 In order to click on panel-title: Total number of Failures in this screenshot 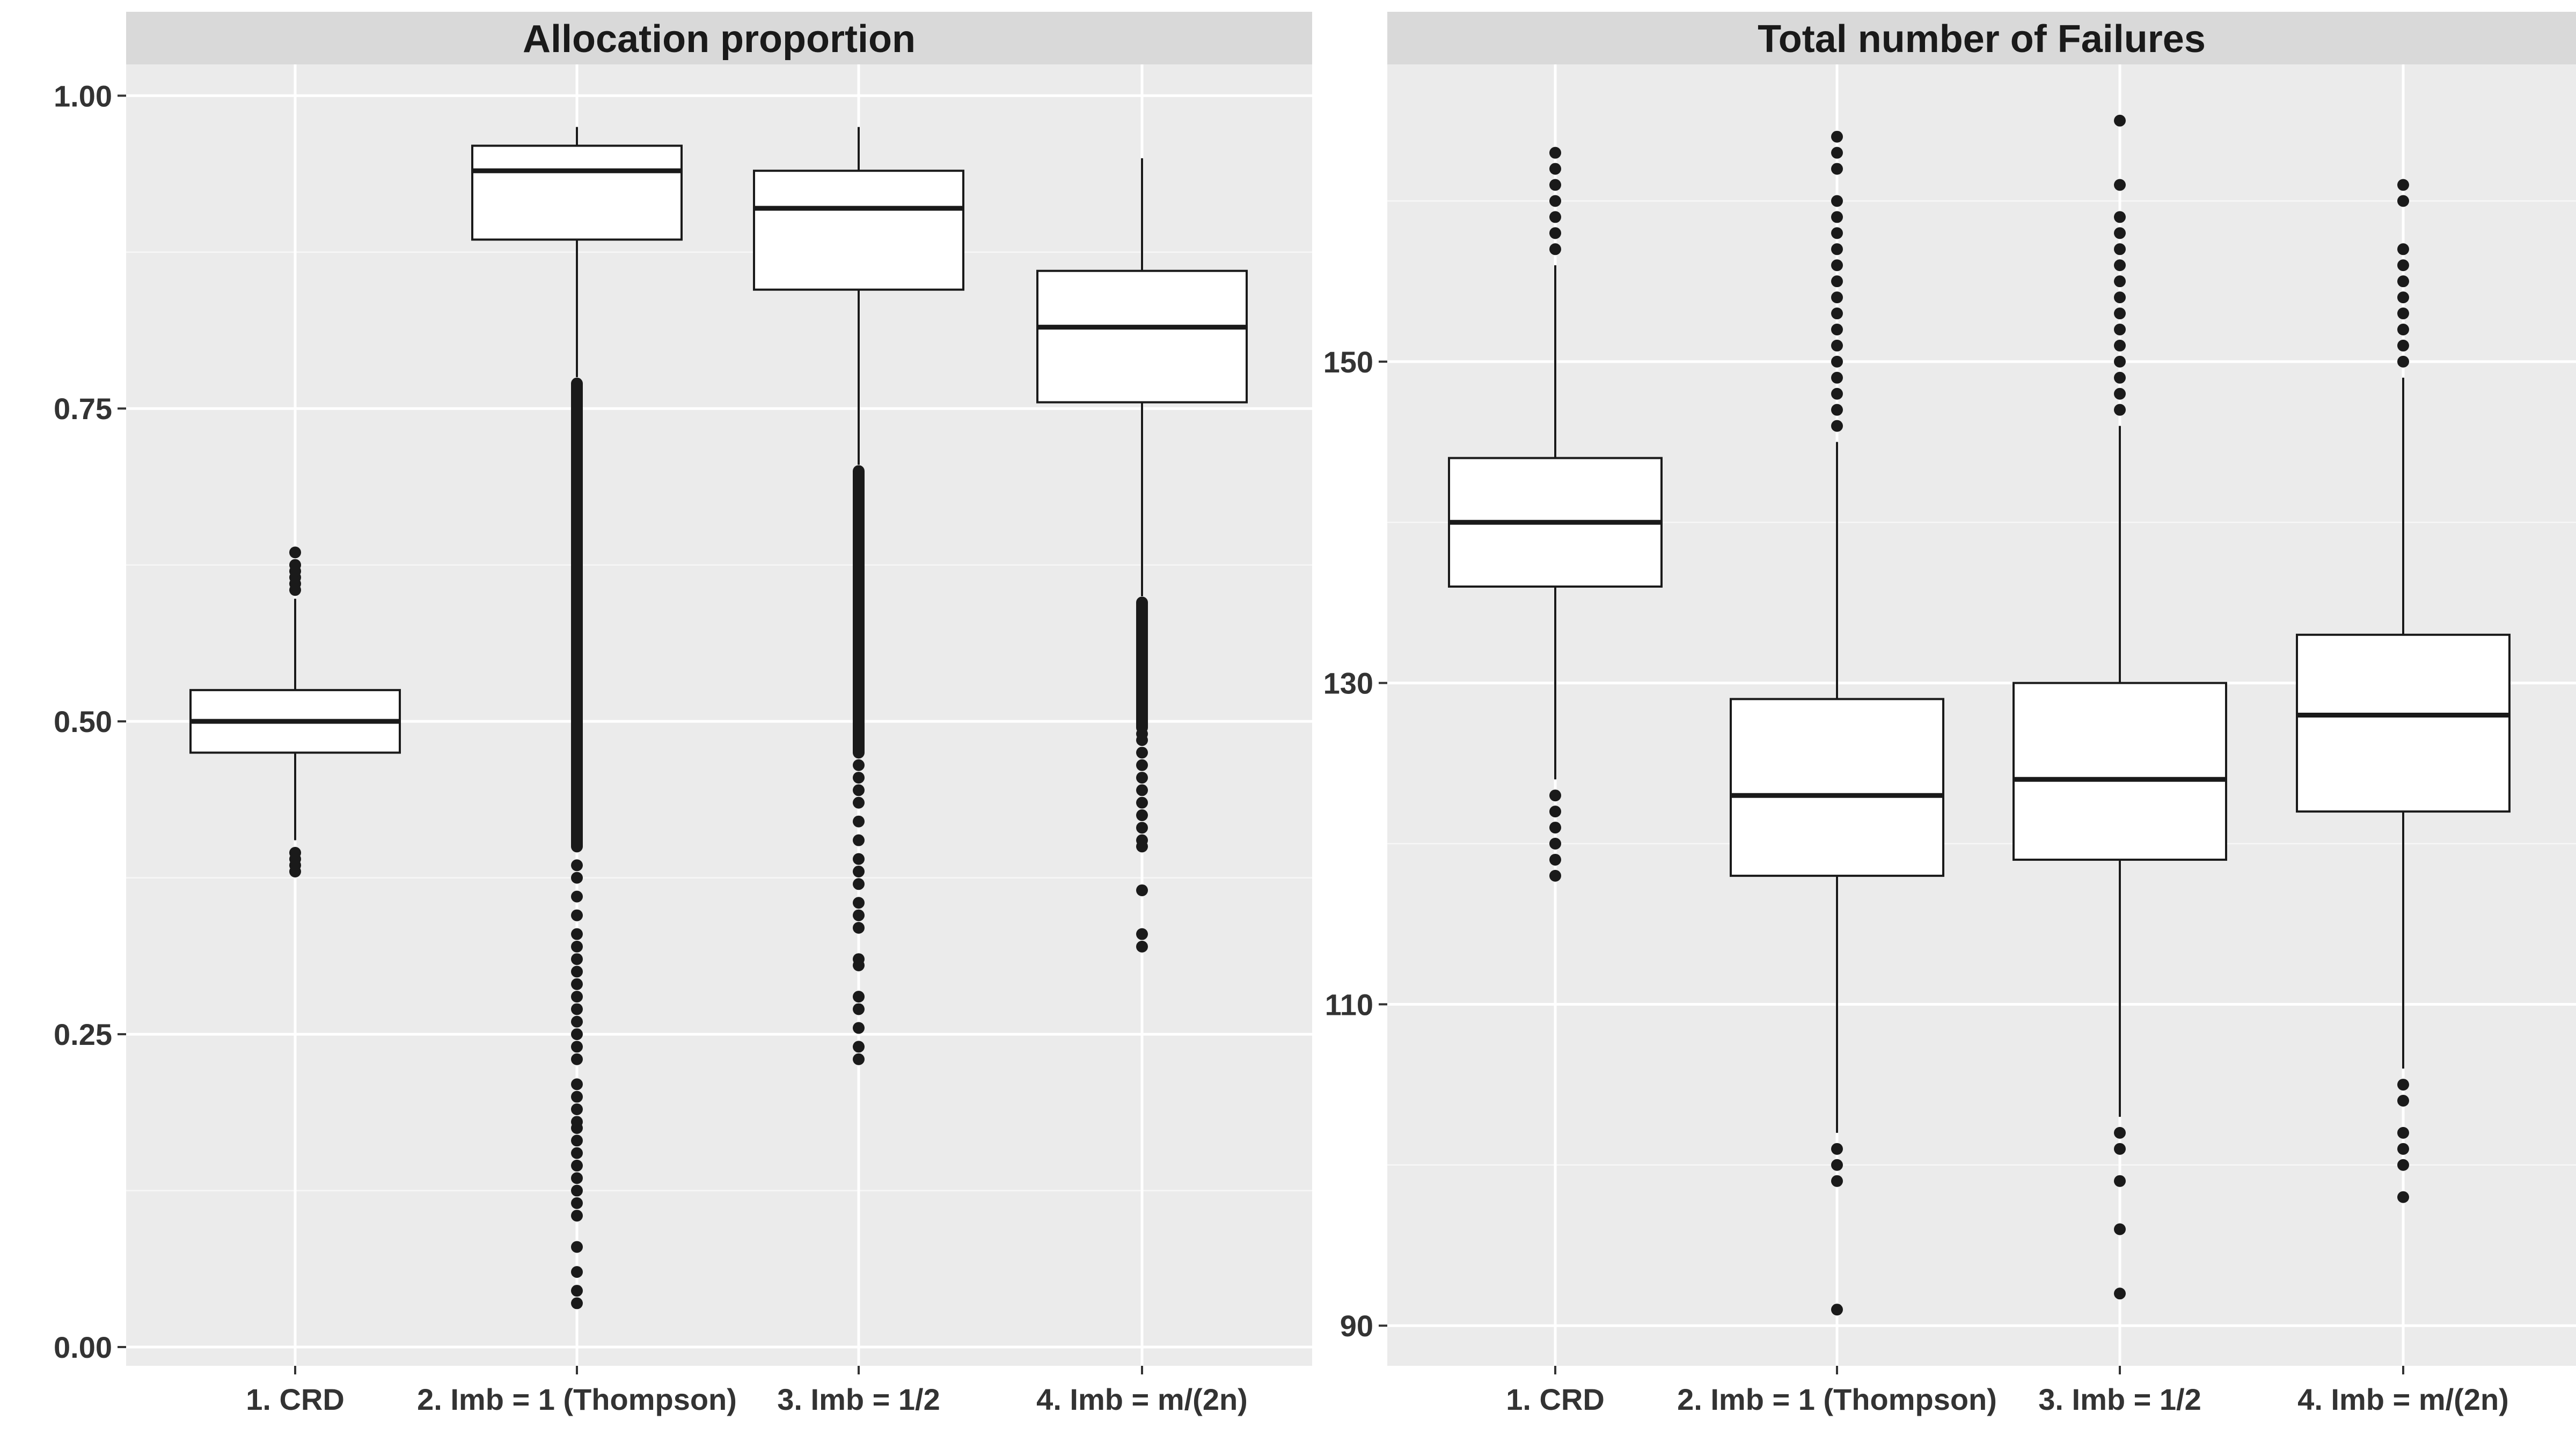, I will do `click(1982, 39)`.